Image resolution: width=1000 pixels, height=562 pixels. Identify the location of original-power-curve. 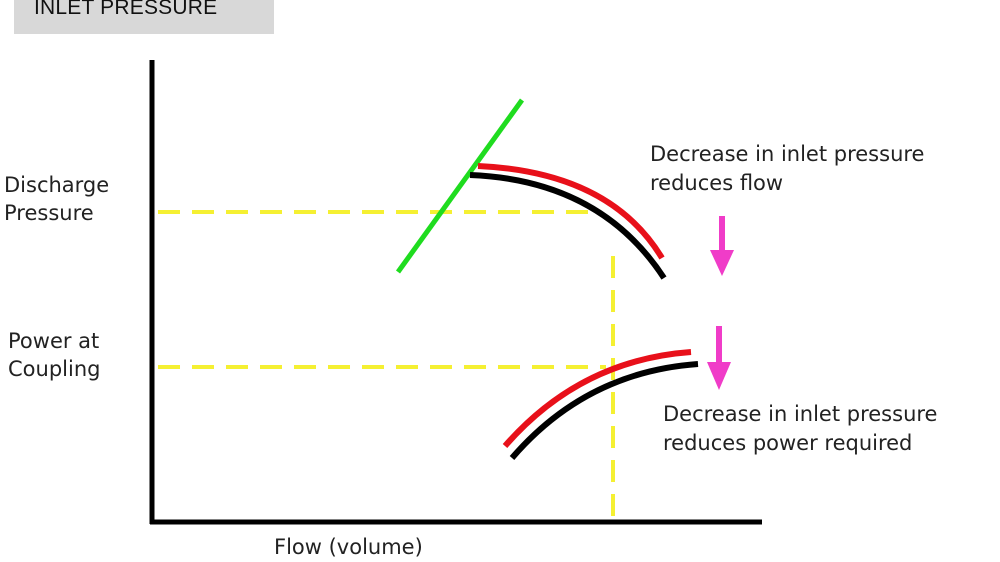
(597, 398).